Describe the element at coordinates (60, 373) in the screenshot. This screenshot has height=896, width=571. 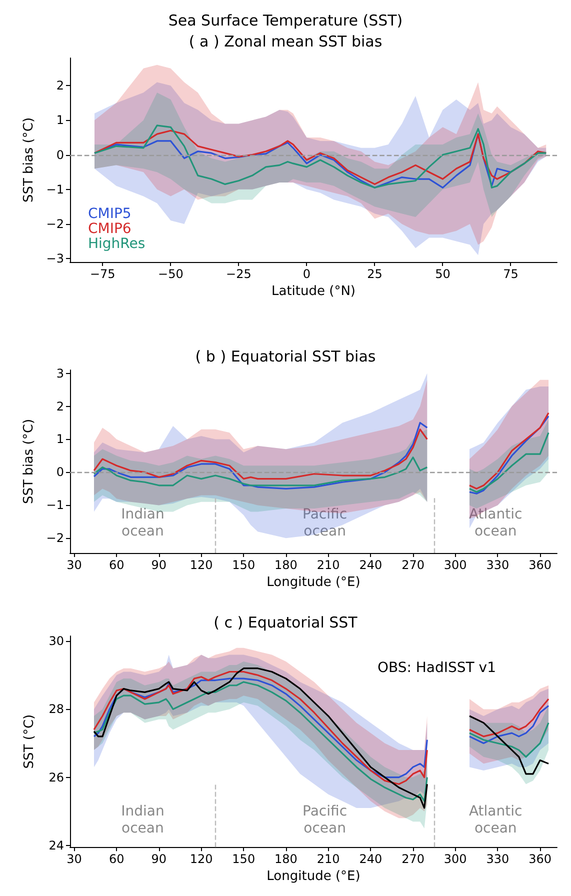
I see `y-tick-label: 3` at that location.